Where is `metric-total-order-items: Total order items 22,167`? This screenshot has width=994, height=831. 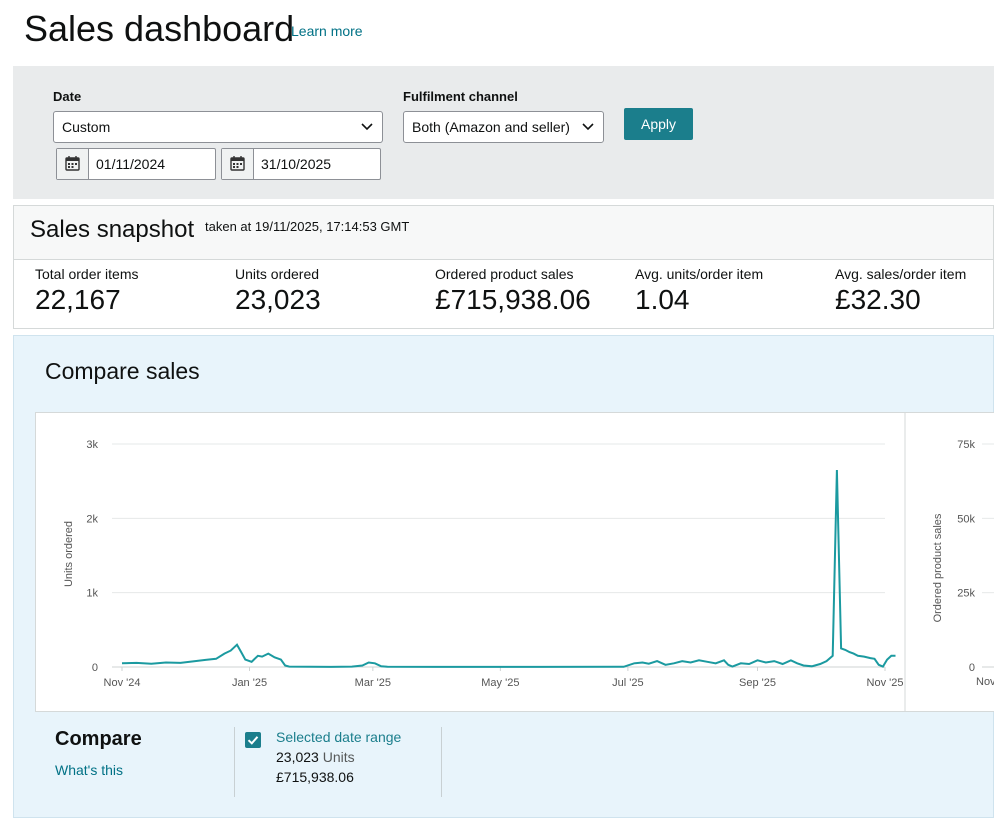
metric-total-order-items: Total order items 22,167 is located at coordinates (86, 291).